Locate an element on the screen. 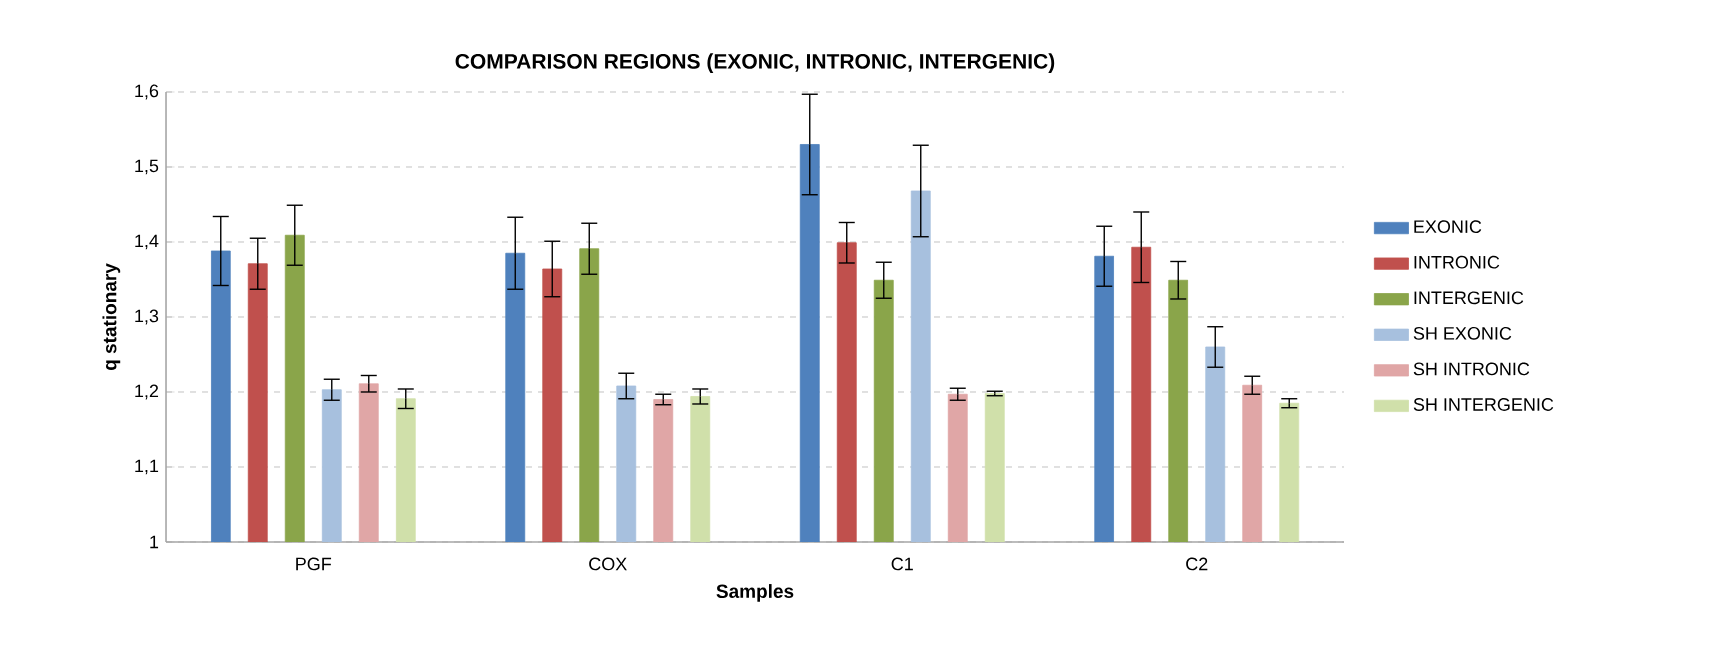 Image resolution: width=1734 pixels, height=647 pixels. x-tick-label: COX is located at coordinates (608, 564).